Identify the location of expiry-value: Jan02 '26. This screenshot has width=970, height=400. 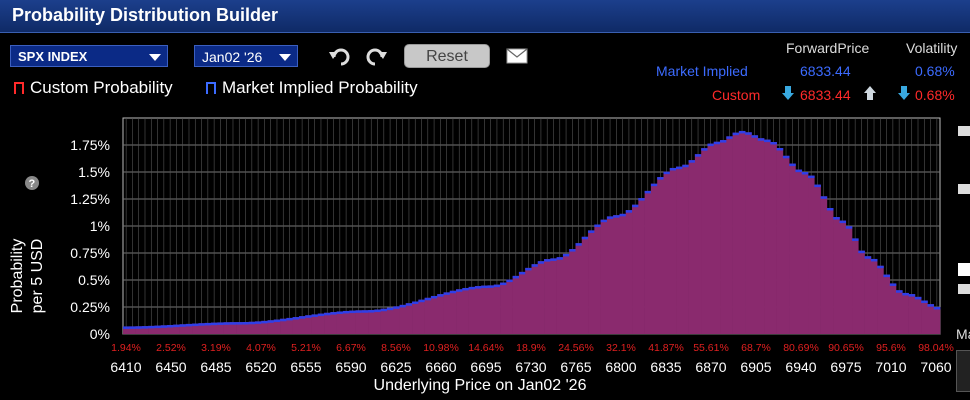
(232, 57).